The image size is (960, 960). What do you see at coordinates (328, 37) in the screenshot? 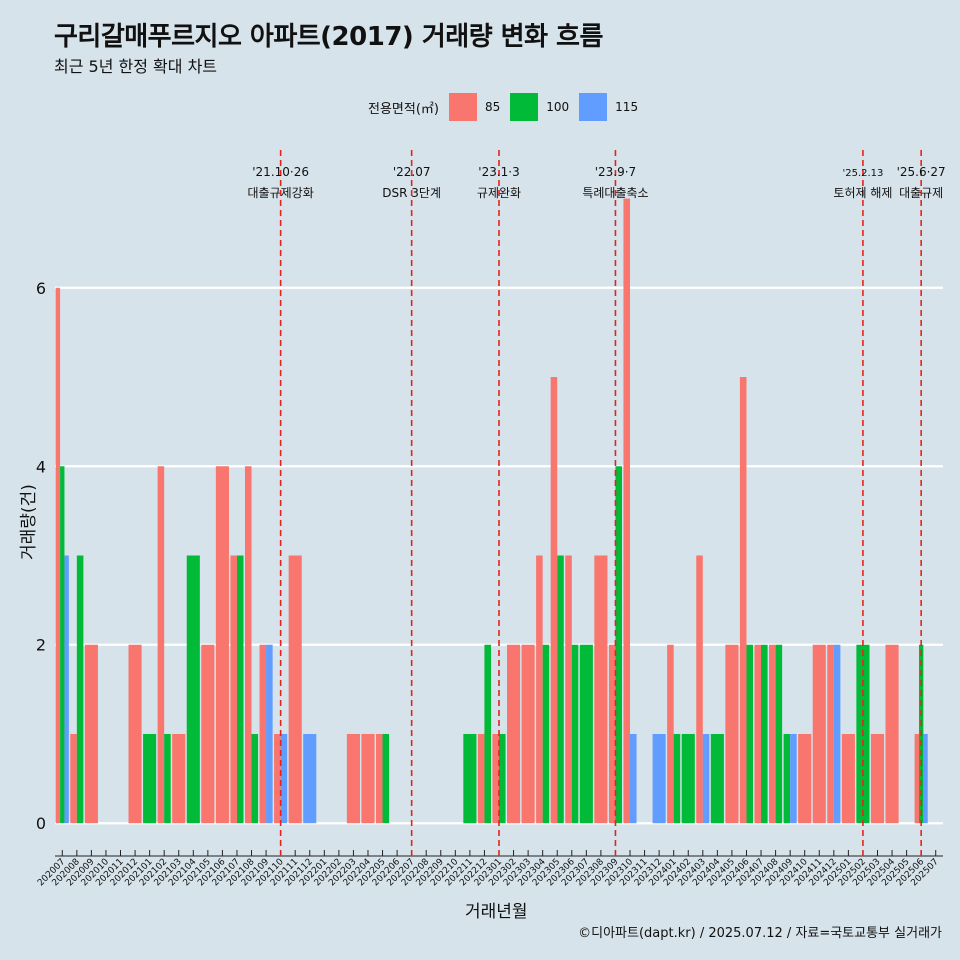
I see `chart-title: 구리갈매푸르지오 아파트(2017) 거래량 변화 흐름` at bounding box center [328, 37].